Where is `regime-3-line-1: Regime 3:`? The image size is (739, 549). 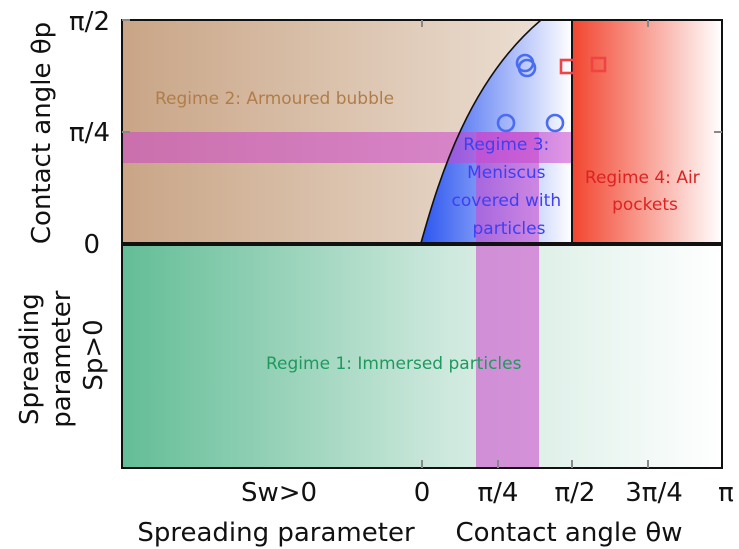 regime-3-line-1: Regime 3: is located at coordinates (506, 145).